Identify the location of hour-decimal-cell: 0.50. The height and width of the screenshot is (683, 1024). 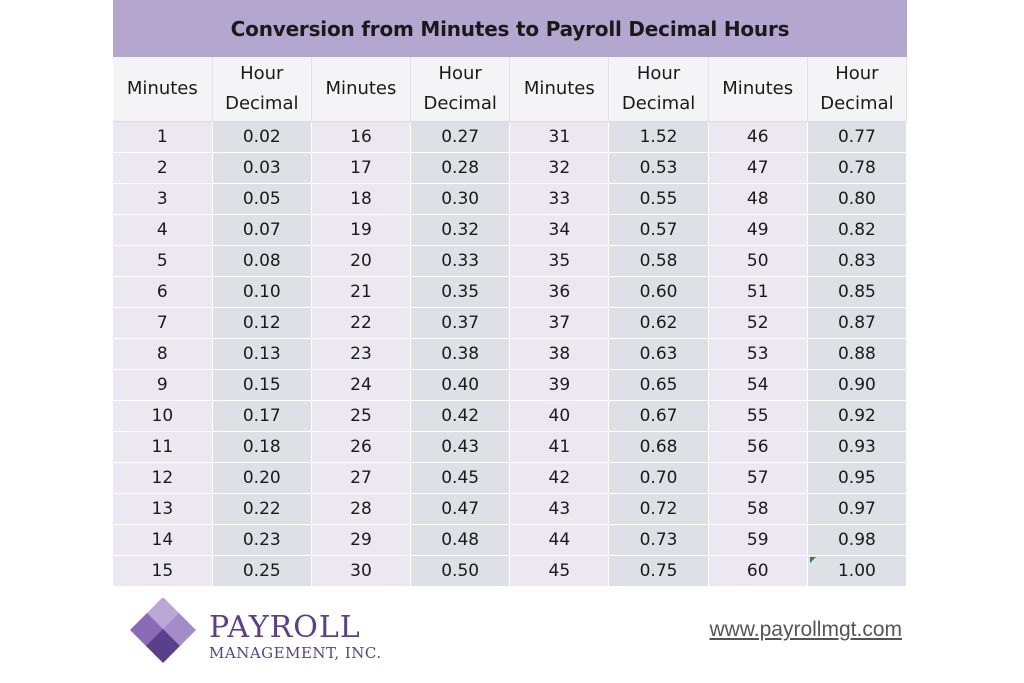
(460, 571).